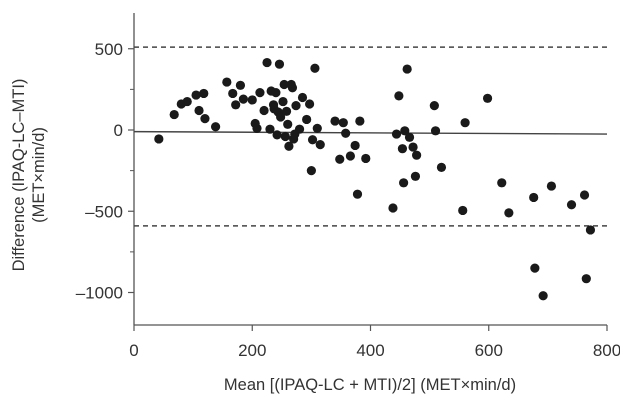 The image size is (620, 397). Describe the element at coordinates (109, 49) in the screenshot. I see `y-tick-label: 500` at that location.